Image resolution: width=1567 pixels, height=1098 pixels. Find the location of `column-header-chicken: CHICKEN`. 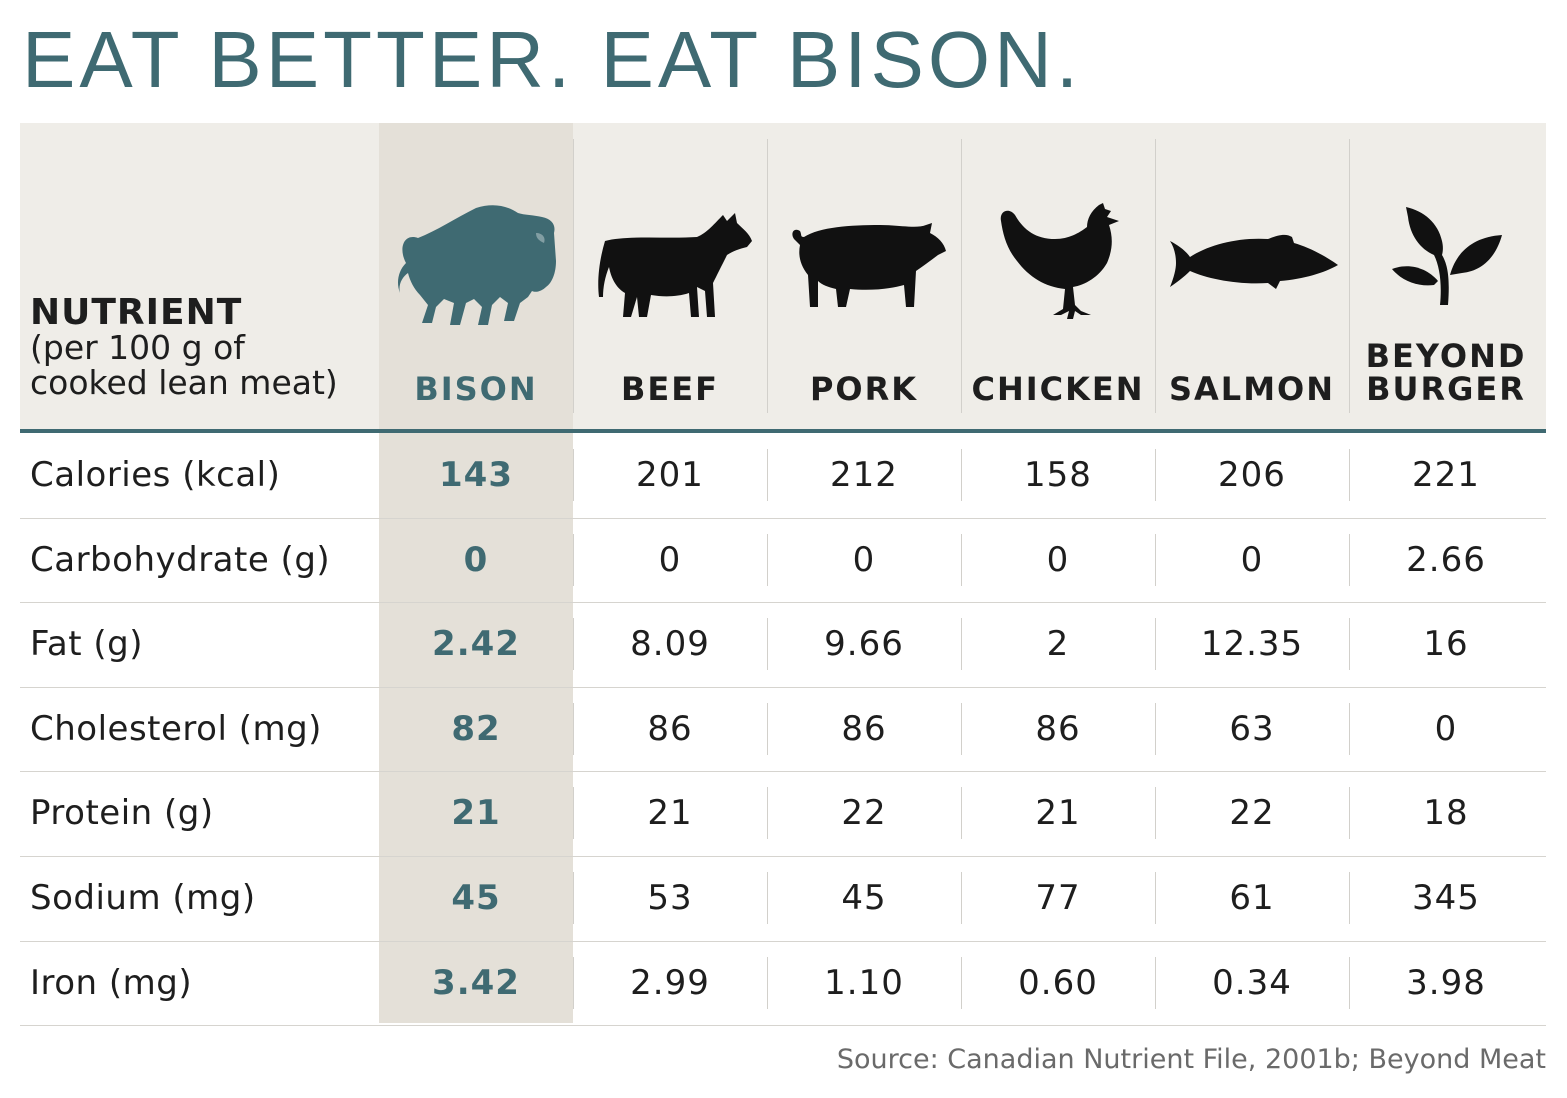

column-header-chicken: CHICKEN is located at coordinates (1058, 389).